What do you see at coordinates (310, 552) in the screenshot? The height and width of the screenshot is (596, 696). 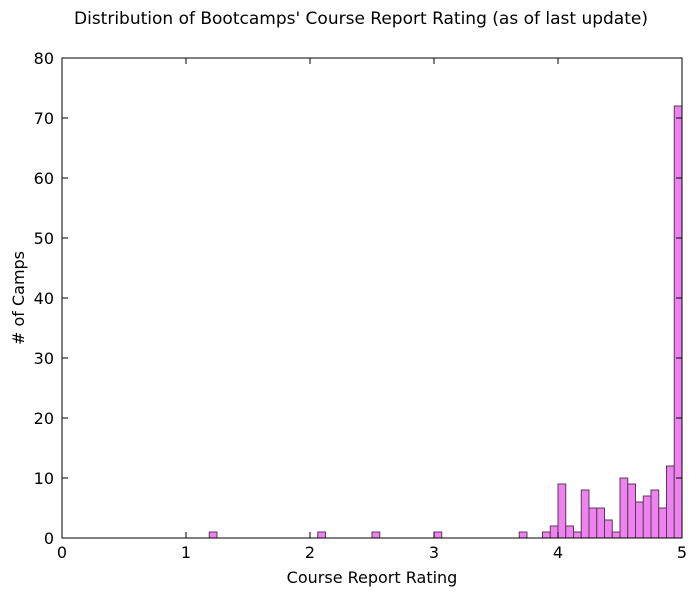 I see `x-tick-label-2: 2` at bounding box center [310, 552].